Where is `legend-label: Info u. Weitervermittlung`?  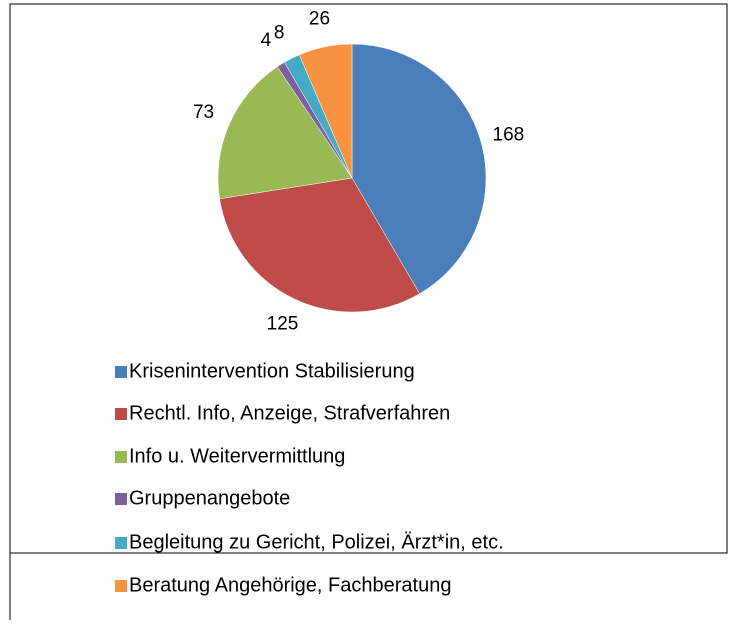 legend-label: Info u. Weitervermittlung is located at coordinates (237, 456).